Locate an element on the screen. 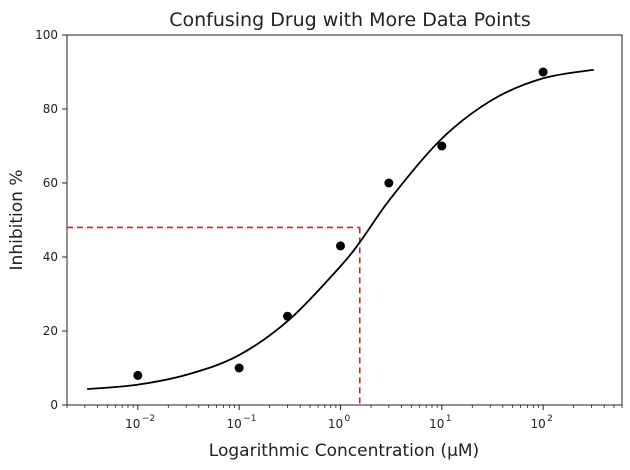 Image resolution: width=630 pixels, height=470 pixels. x-tick-exponent: 0 is located at coordinates (347, 419).